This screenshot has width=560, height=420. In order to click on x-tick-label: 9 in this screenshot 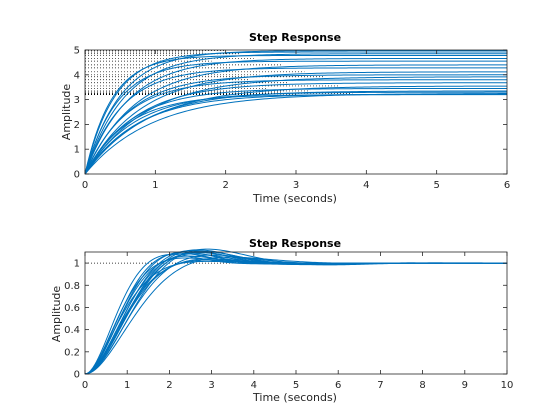, I will do `click(465, 385)`.